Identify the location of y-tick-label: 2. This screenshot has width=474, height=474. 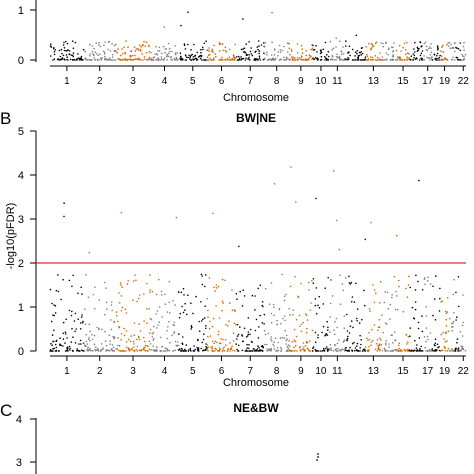
(21, 264).